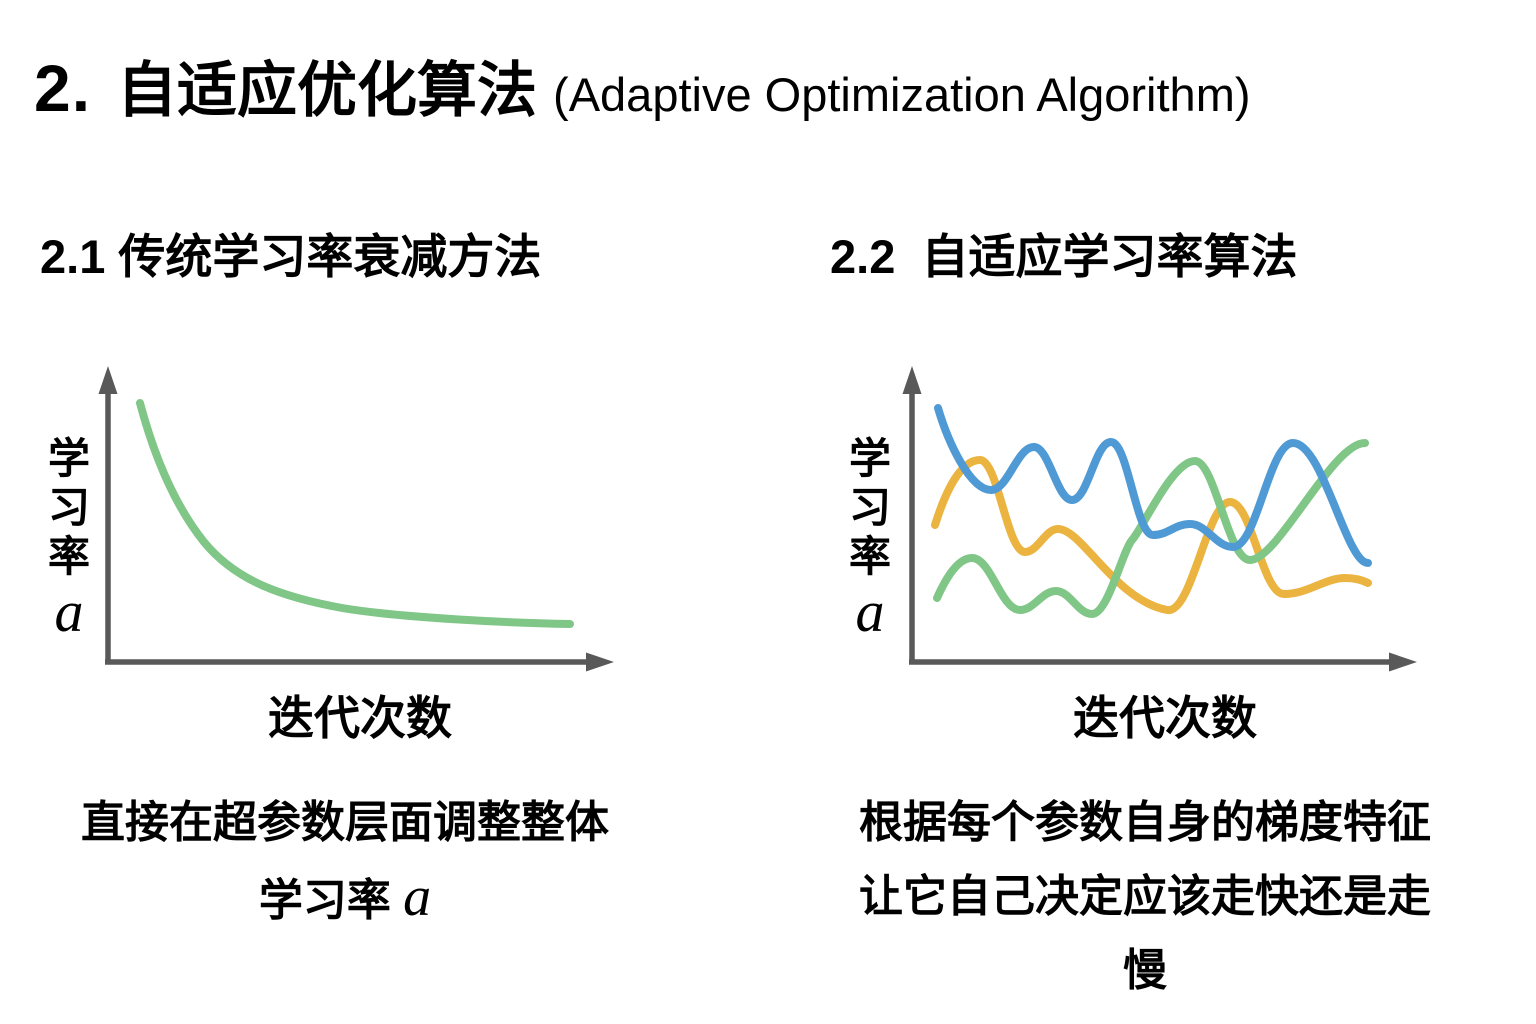 Image resolution: width=1536 pixels, height=1024 pixels. What do you see at coordinates (345, 822) in the screenshot?
I see `left-caption-line1: 直接在超参数层面调整整体` at bounding box center [345, 822].